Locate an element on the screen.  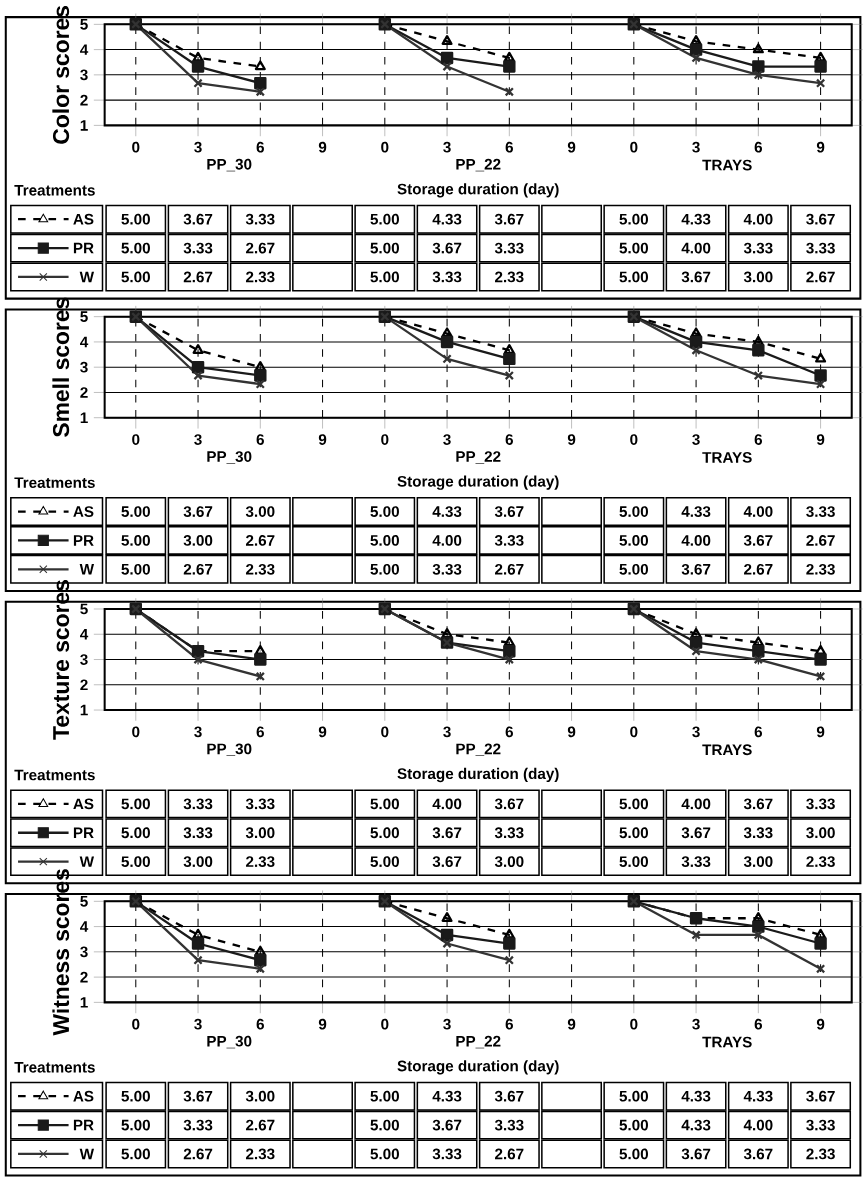
y-tick-label: 5 is located at coordinates (84, 609).